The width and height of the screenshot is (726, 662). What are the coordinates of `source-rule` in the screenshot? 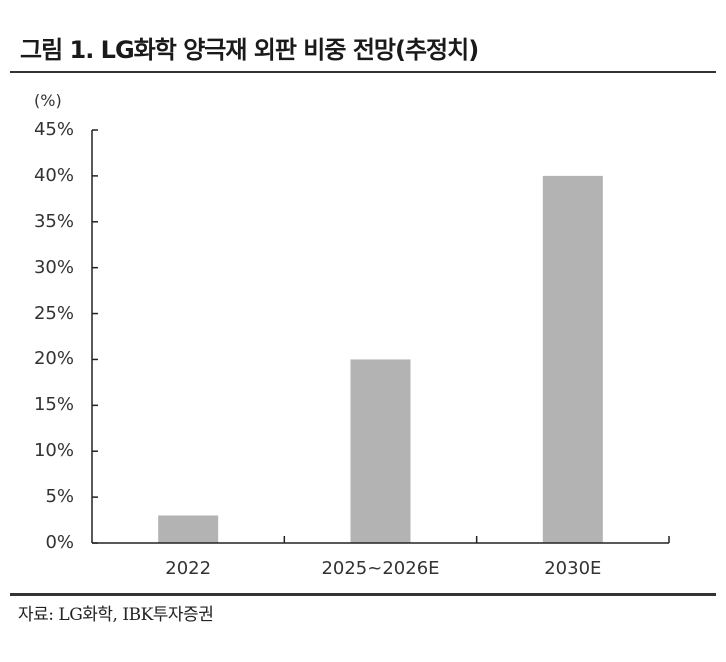 It's located at (363, 594).